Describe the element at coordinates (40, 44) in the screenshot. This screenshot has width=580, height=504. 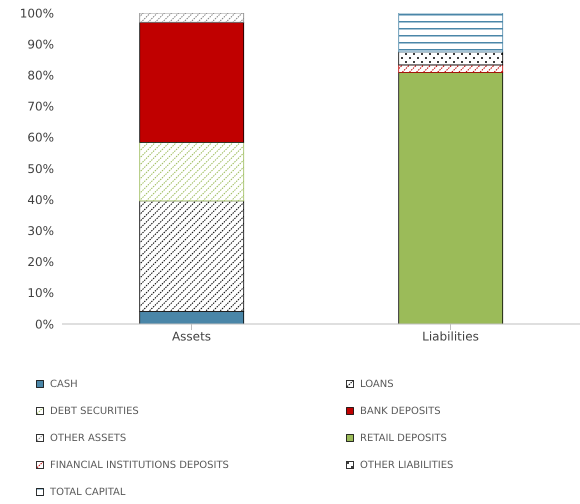
I see `y-tick-label: 90%` at that location.